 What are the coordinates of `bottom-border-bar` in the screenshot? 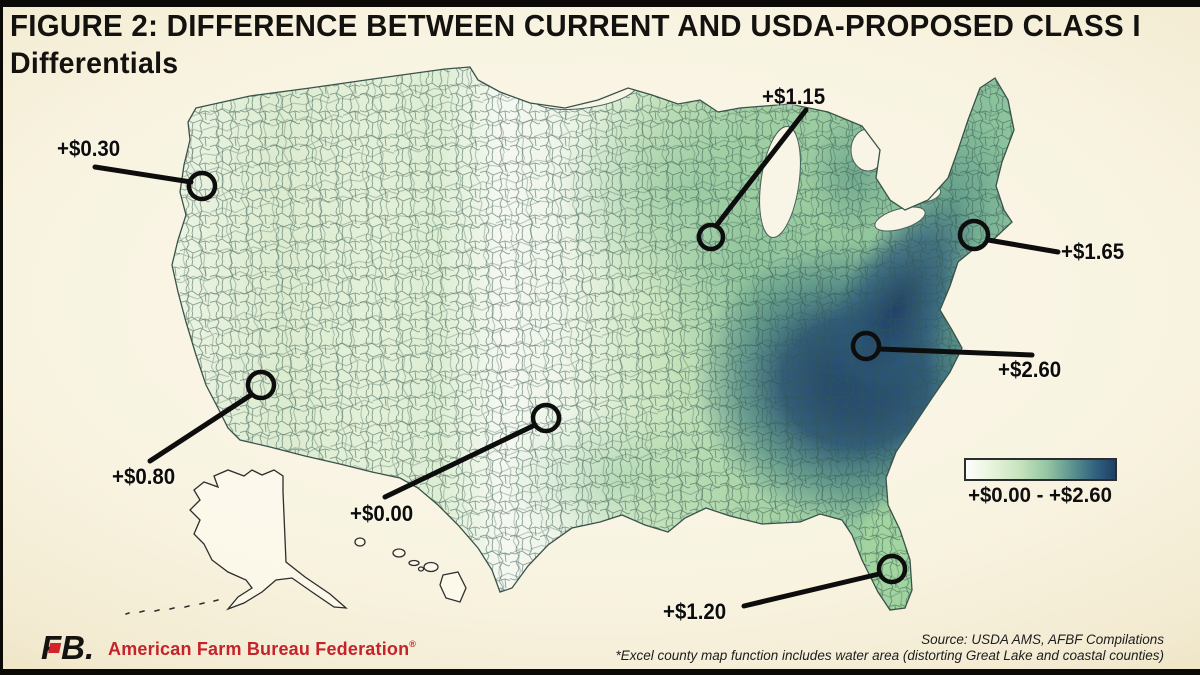 It's located at (600, 672).